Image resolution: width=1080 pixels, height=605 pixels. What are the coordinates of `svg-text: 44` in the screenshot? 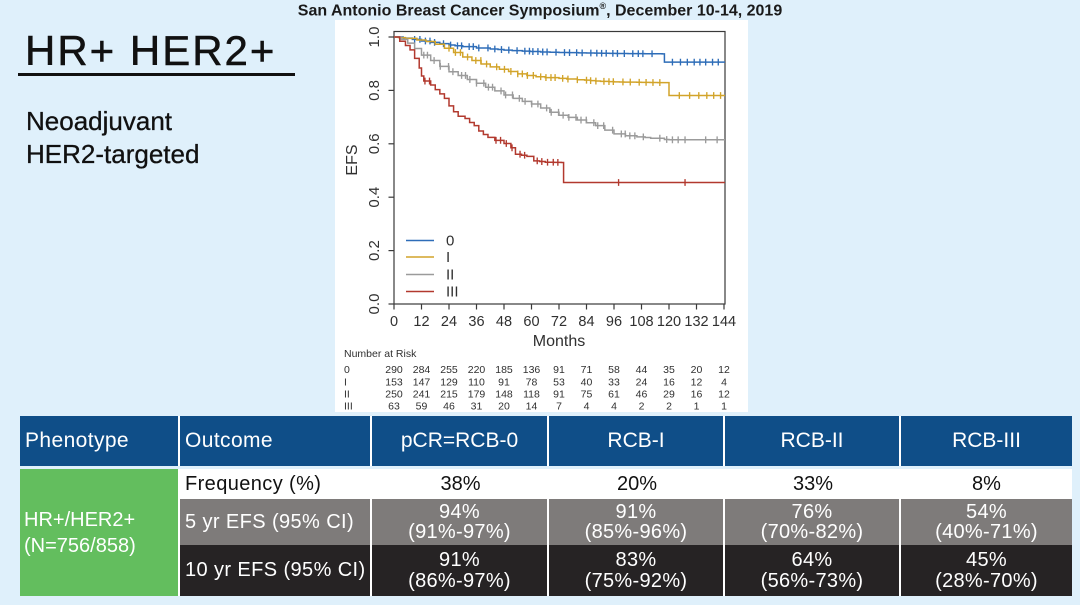 It's located at (642, 370).